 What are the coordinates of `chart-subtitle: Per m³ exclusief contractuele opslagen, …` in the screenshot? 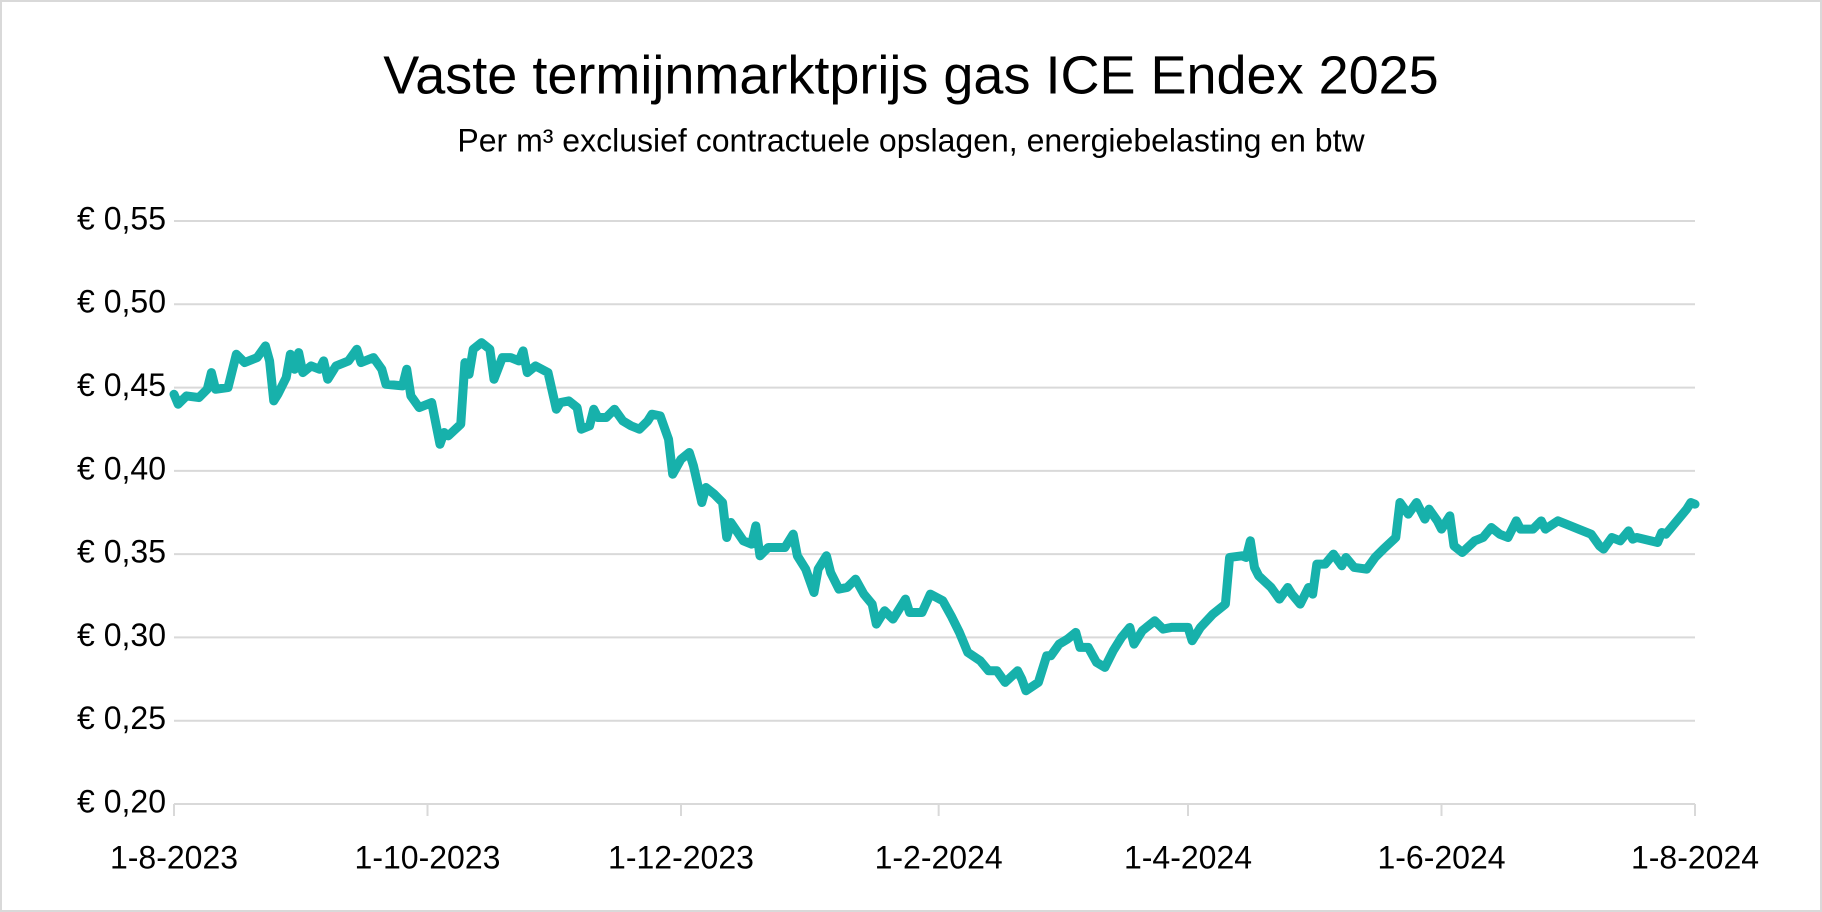 It's located at (911, 140).